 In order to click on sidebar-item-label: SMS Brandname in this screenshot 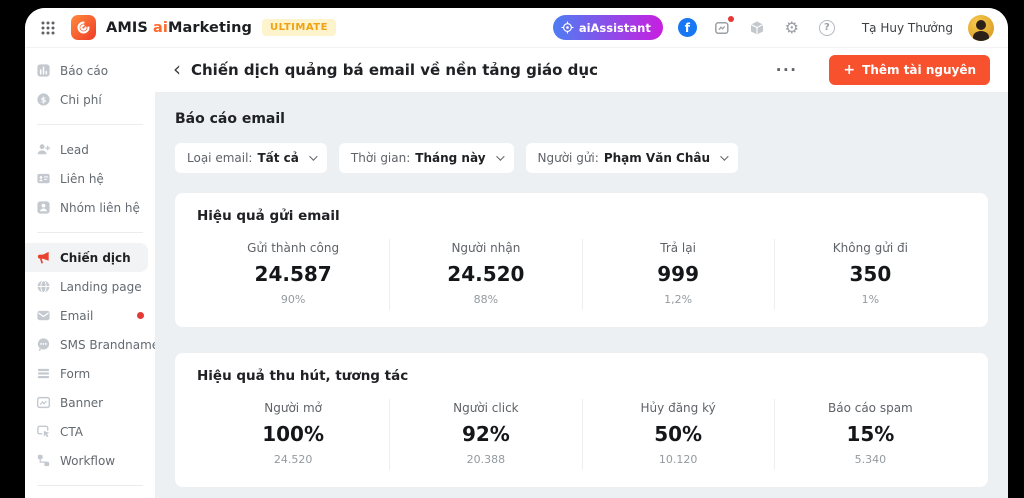, I will do `click(110, 344)`.